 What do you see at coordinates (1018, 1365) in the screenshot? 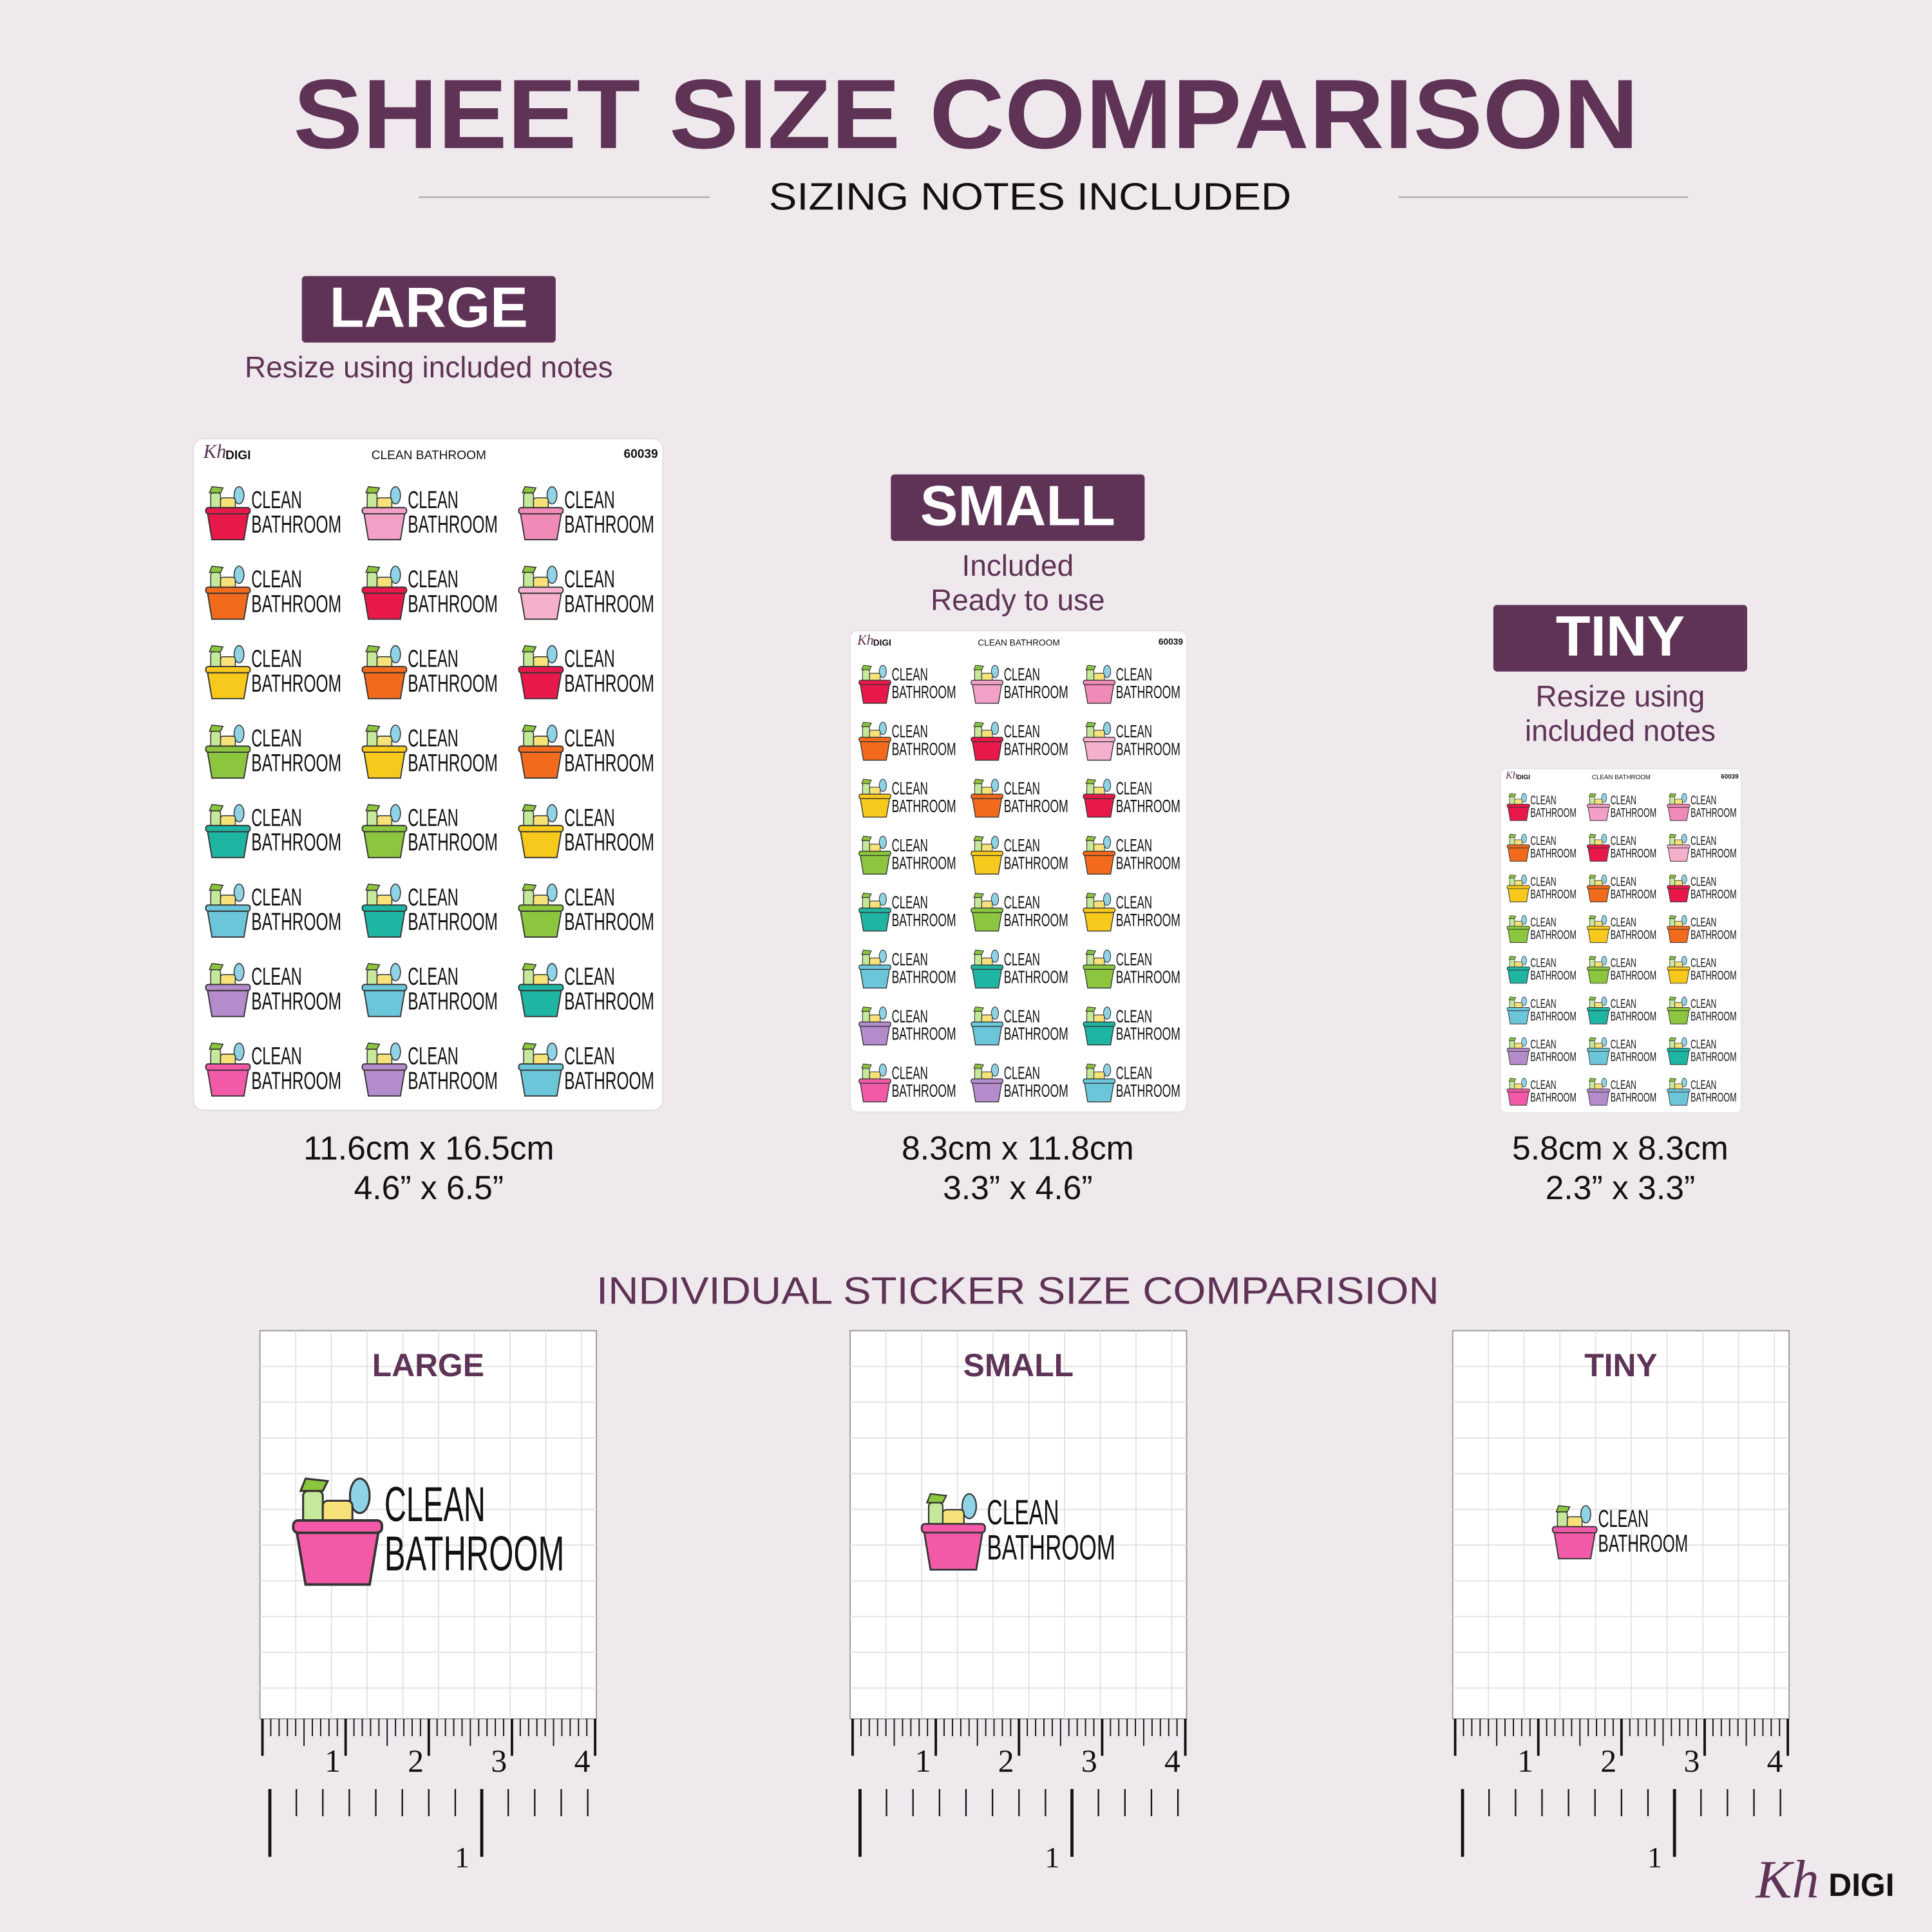
I see `panel-label: SMALL` at bounding box center [1018, 1365].